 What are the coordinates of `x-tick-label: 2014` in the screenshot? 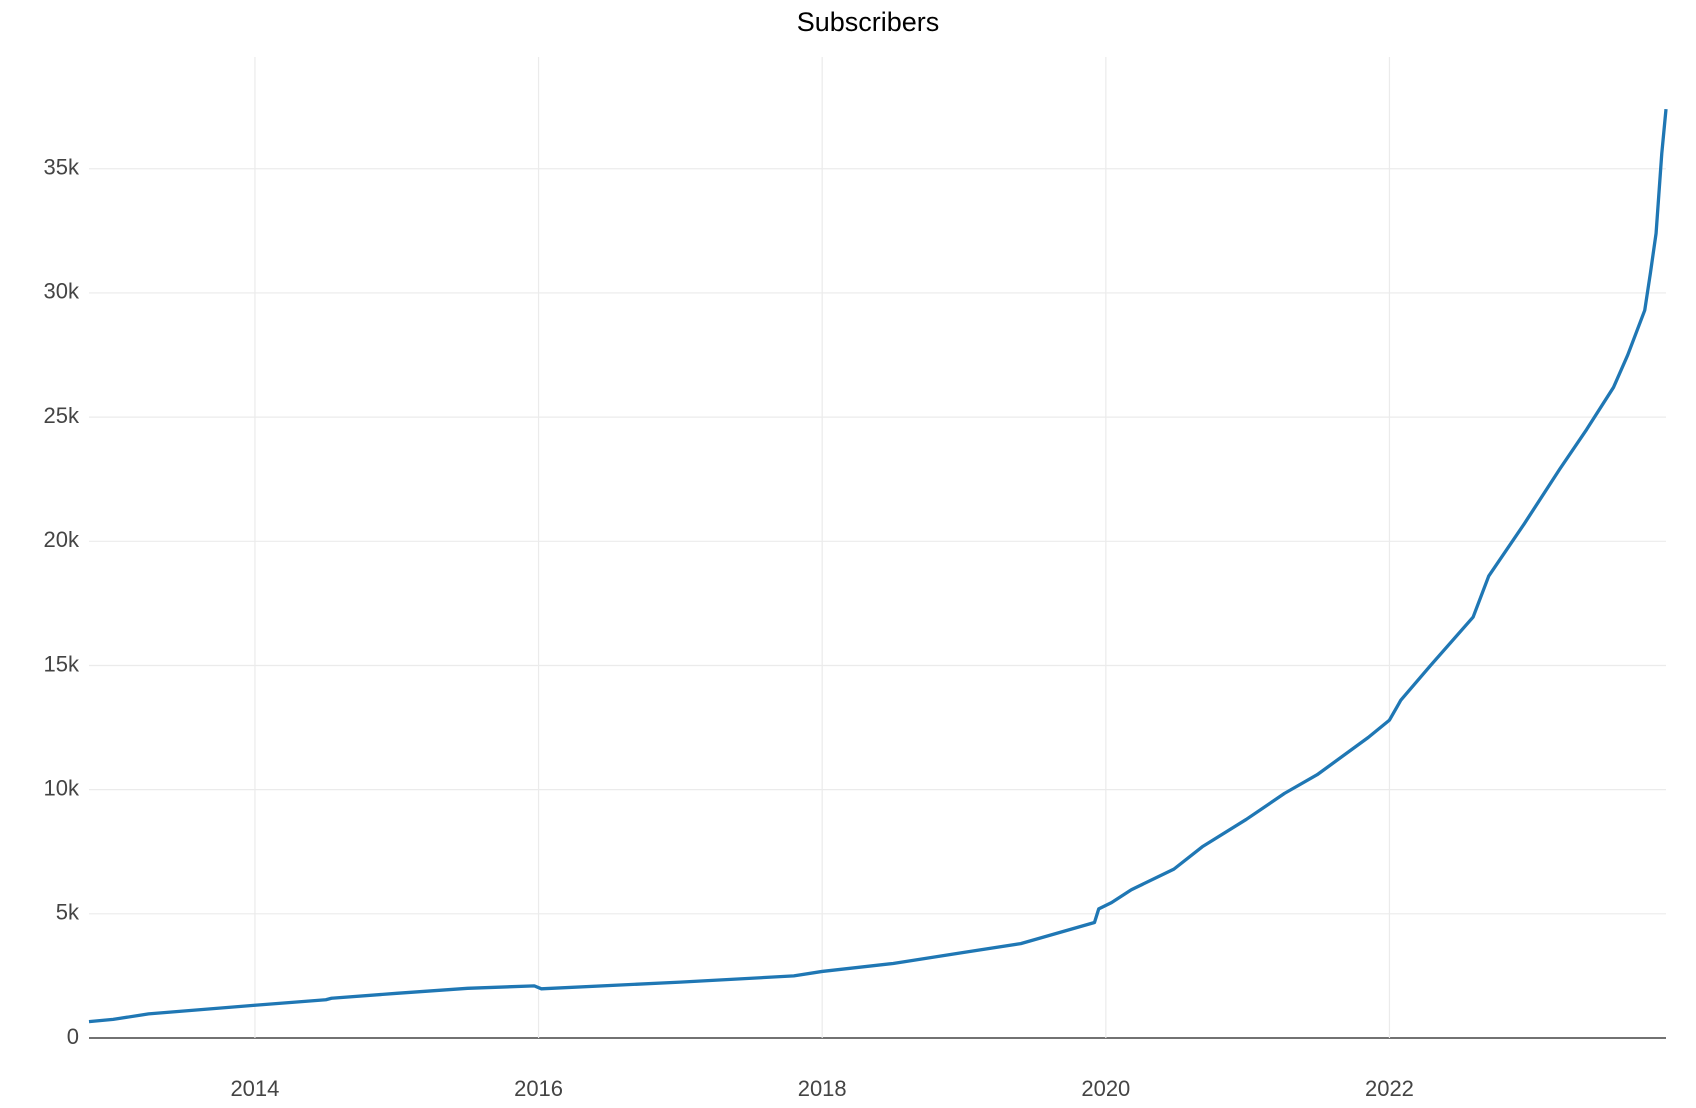 It's located at (254, 1088).